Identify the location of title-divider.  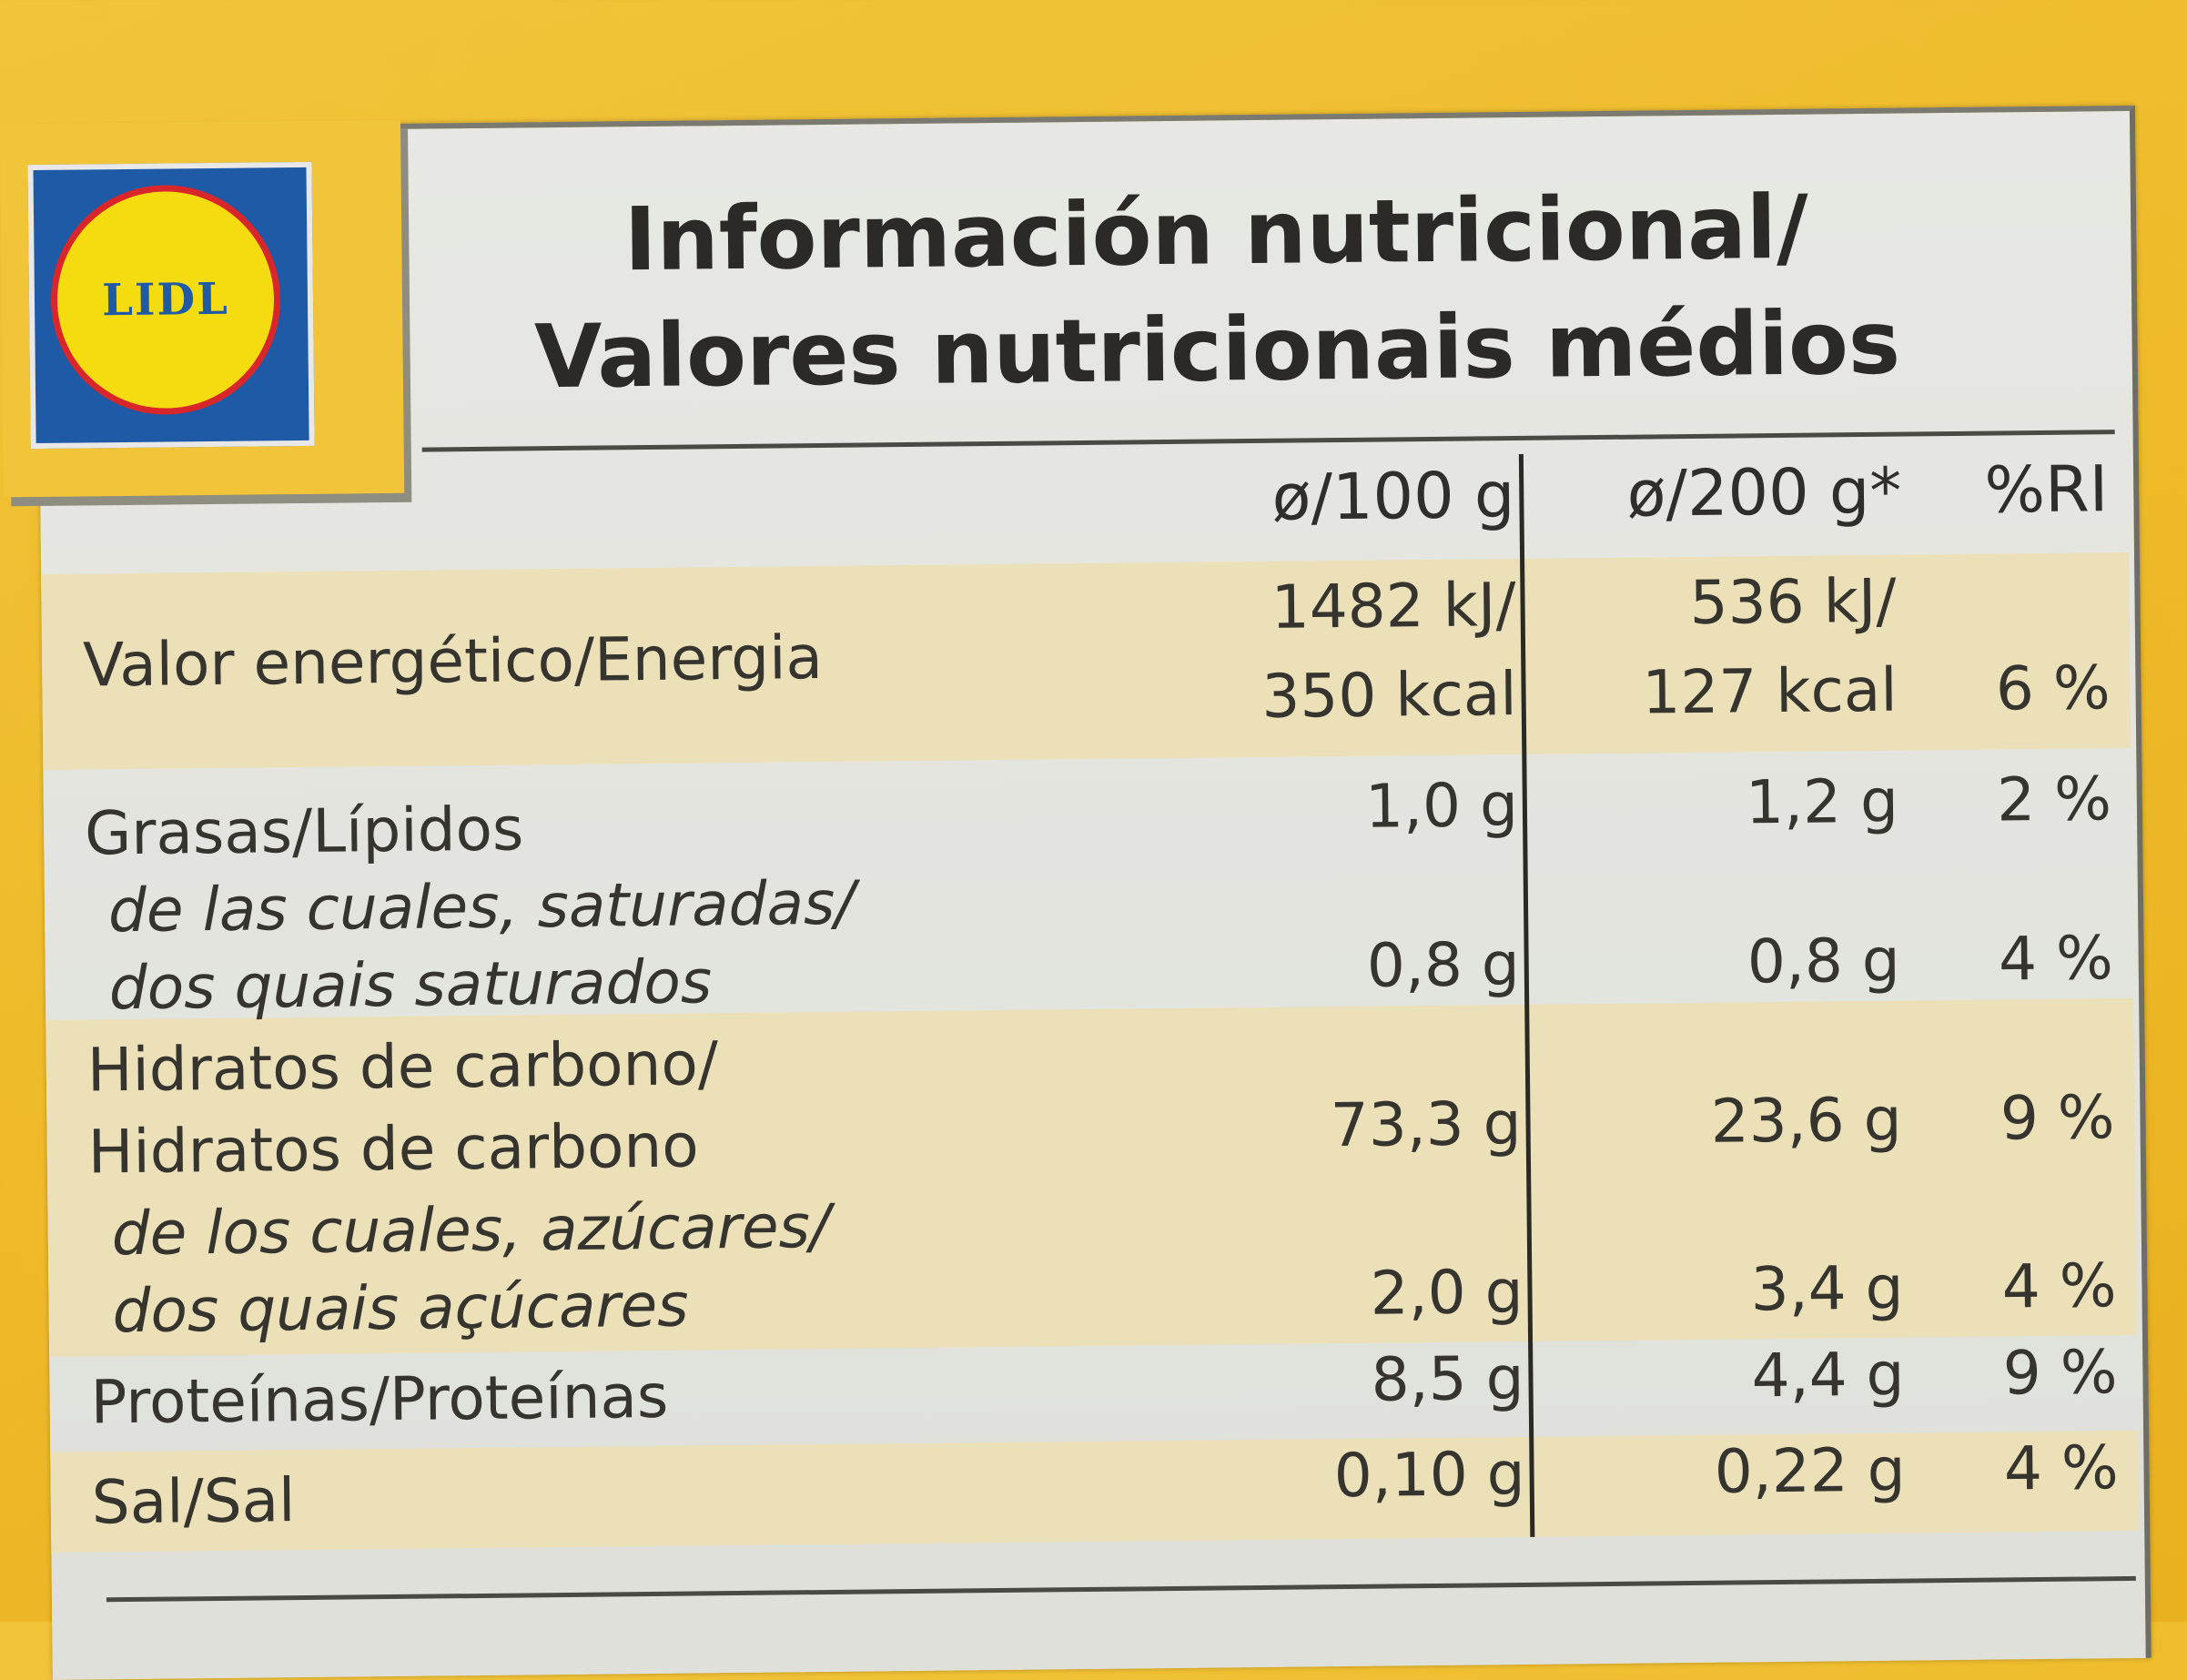
(1268, 441).